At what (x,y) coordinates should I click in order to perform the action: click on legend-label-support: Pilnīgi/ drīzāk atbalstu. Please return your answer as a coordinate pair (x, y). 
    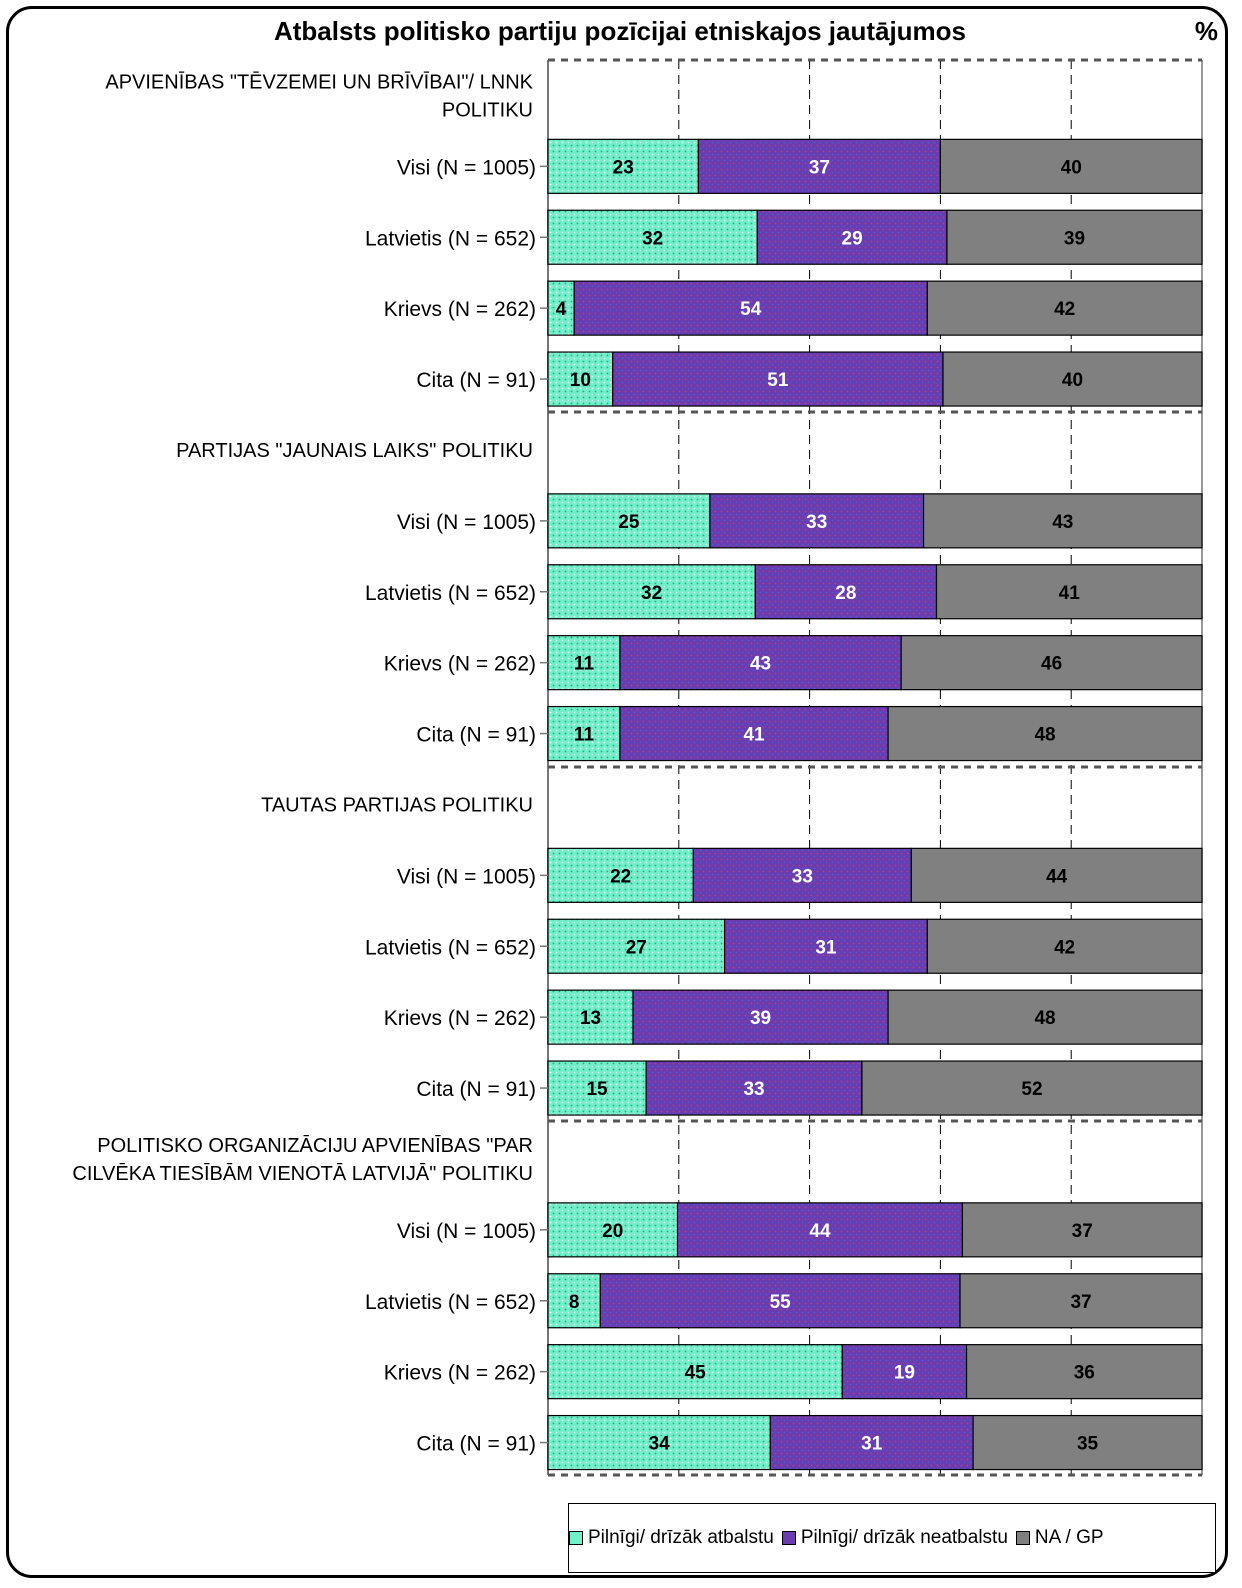
    Looking at the image, I should click on (681, 1537).